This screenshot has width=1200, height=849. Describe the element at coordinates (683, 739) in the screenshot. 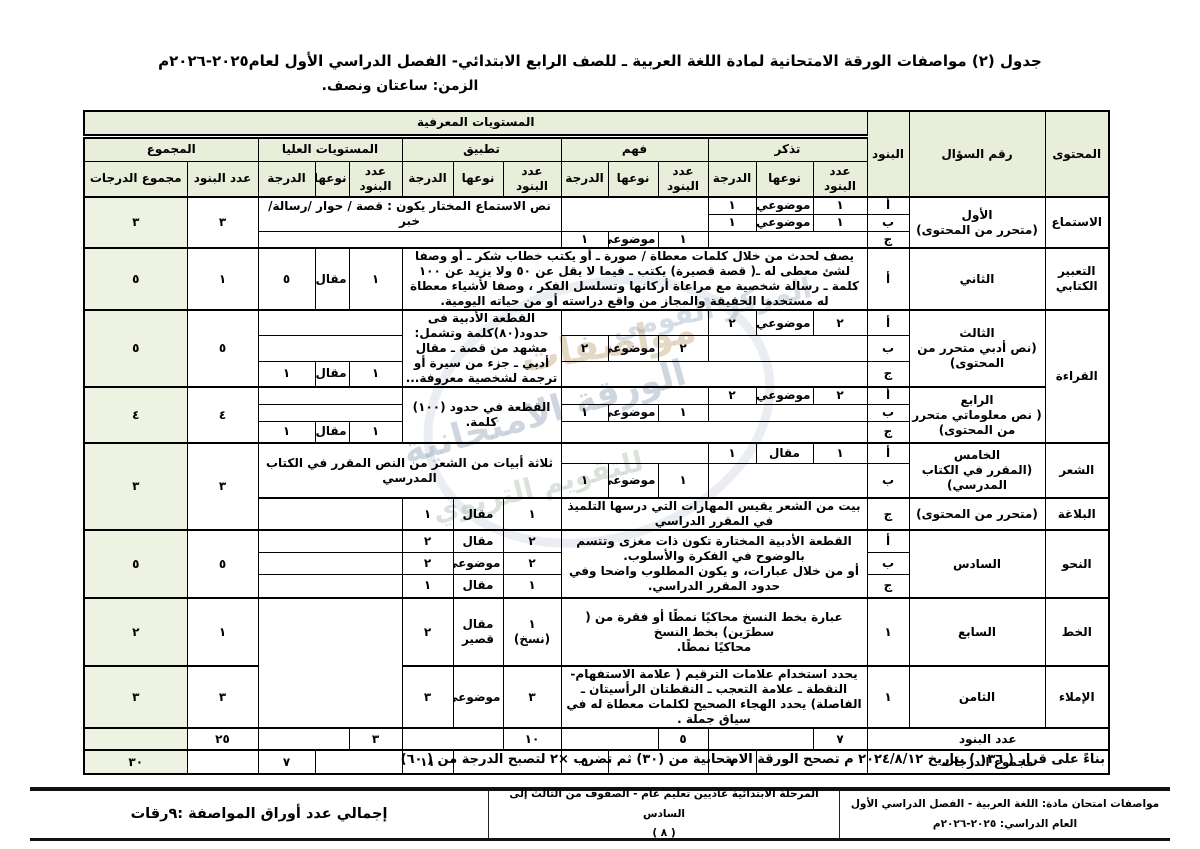

I see `summary-items-understand: ٥` at that location.